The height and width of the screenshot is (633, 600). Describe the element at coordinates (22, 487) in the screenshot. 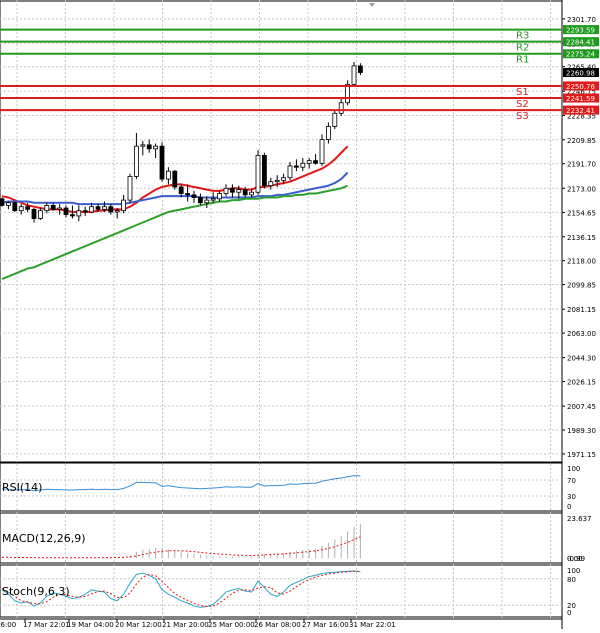

I see `panel-title: RSI(14)` at that location.